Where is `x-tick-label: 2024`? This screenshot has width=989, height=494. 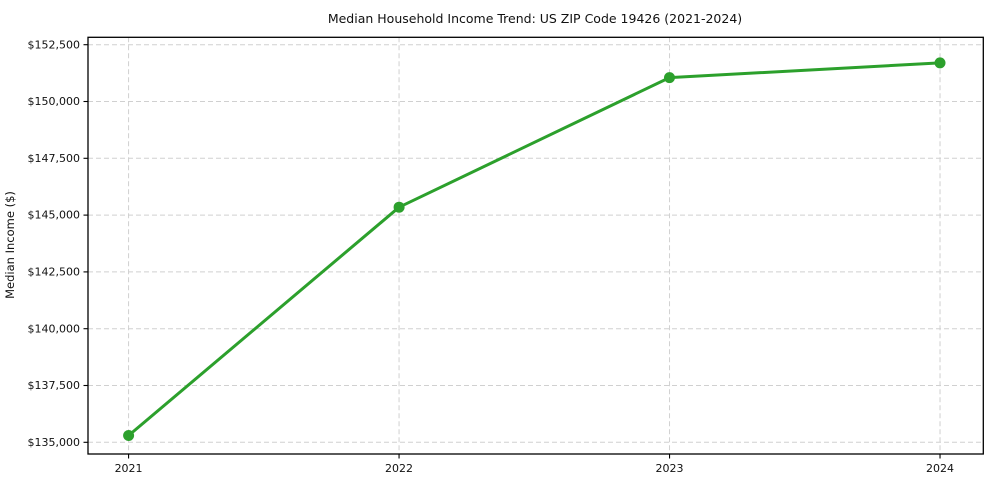
x-tick-label: 2024 is located at coordinates (940, 468).